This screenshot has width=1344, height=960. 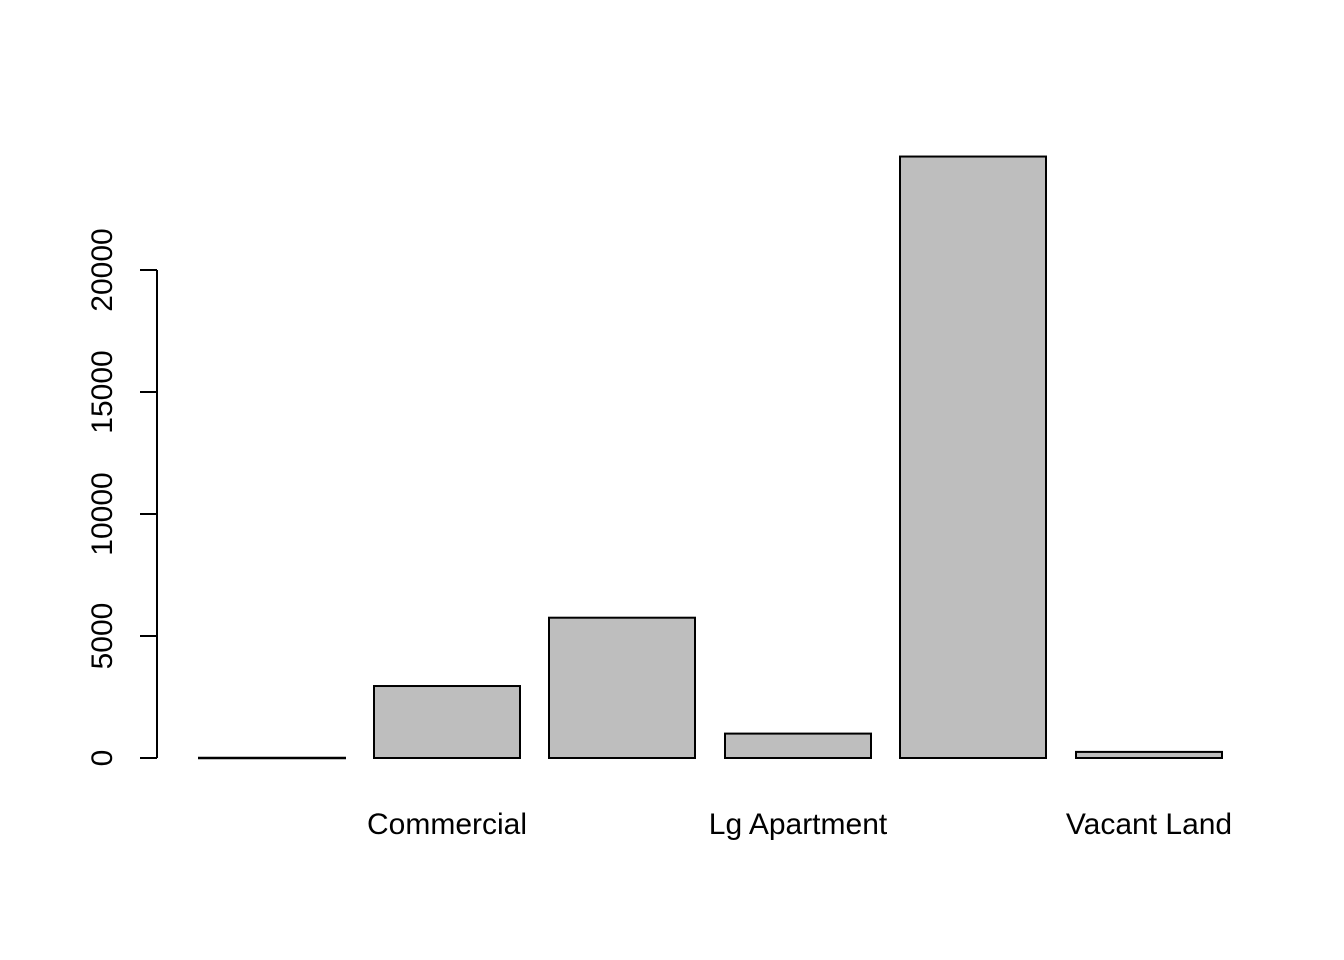 I want to click on x-category-label: Vacant Land, so click(x=1149, y=824).